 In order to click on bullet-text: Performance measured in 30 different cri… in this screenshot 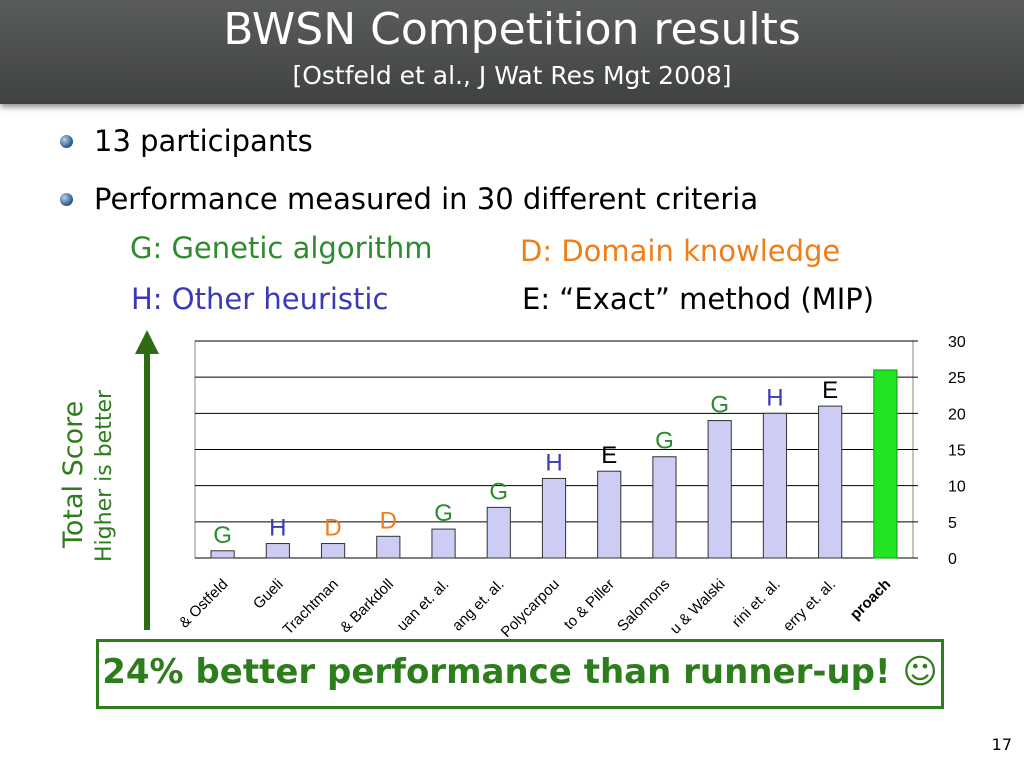, I will do `click(426, 199)`.